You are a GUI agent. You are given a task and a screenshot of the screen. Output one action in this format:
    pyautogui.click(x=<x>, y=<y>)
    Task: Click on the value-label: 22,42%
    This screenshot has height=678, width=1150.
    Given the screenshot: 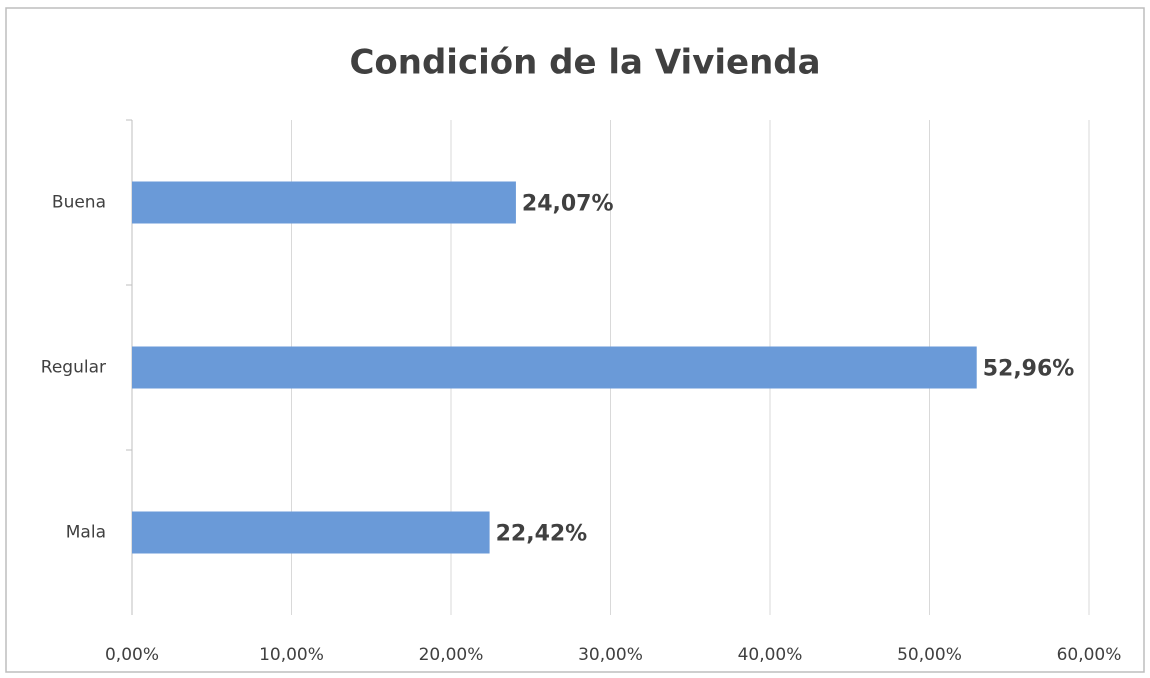 What is the action you would take?
    pyautogui.click(x=542, y=534)
    